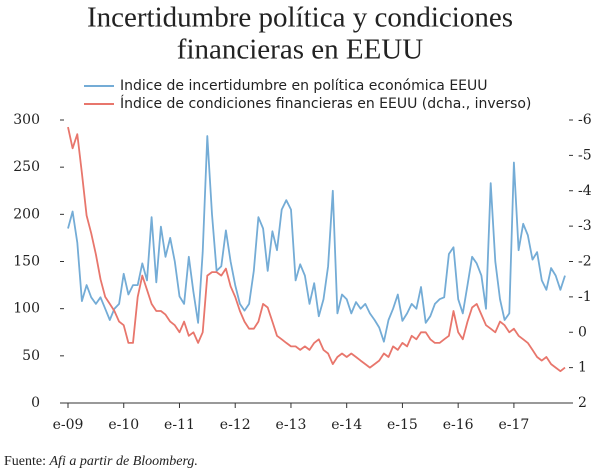  Describe the element at coordinates (582, 368) in the screenshot. I see `y2-tick-label: 1` at that location.